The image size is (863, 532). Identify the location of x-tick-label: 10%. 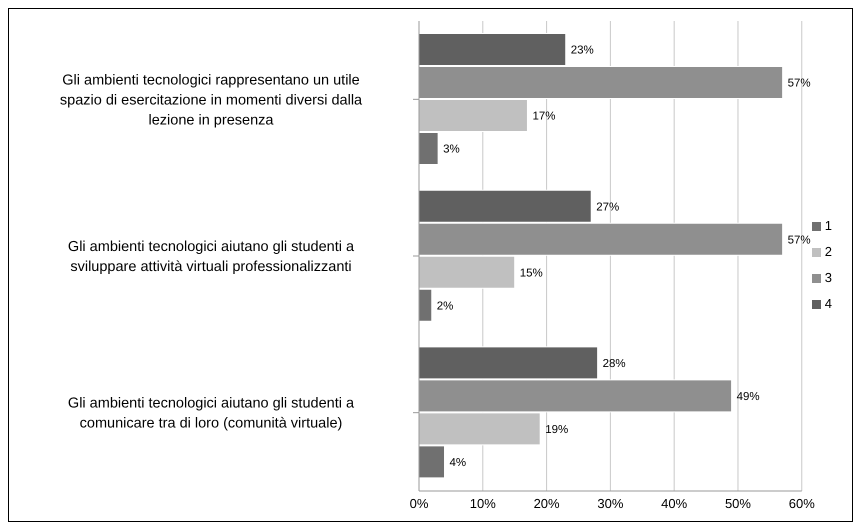
(483, 504).